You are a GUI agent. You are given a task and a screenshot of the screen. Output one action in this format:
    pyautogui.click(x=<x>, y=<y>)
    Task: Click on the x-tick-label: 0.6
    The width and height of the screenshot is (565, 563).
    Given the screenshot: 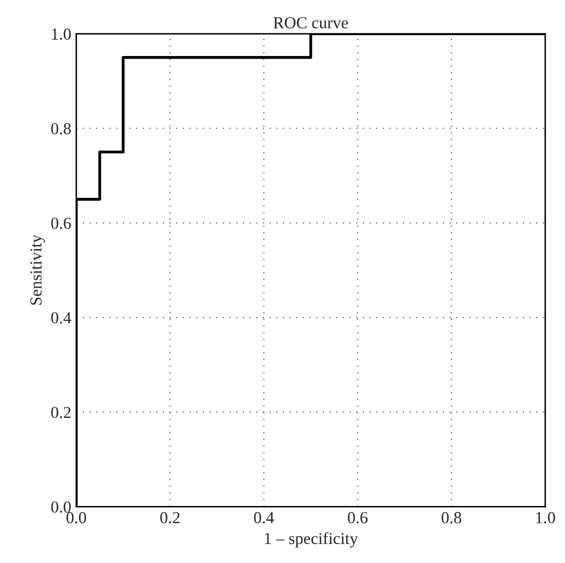 What is the action you would take?
    pyautogui.click(x=358, y=518)
    